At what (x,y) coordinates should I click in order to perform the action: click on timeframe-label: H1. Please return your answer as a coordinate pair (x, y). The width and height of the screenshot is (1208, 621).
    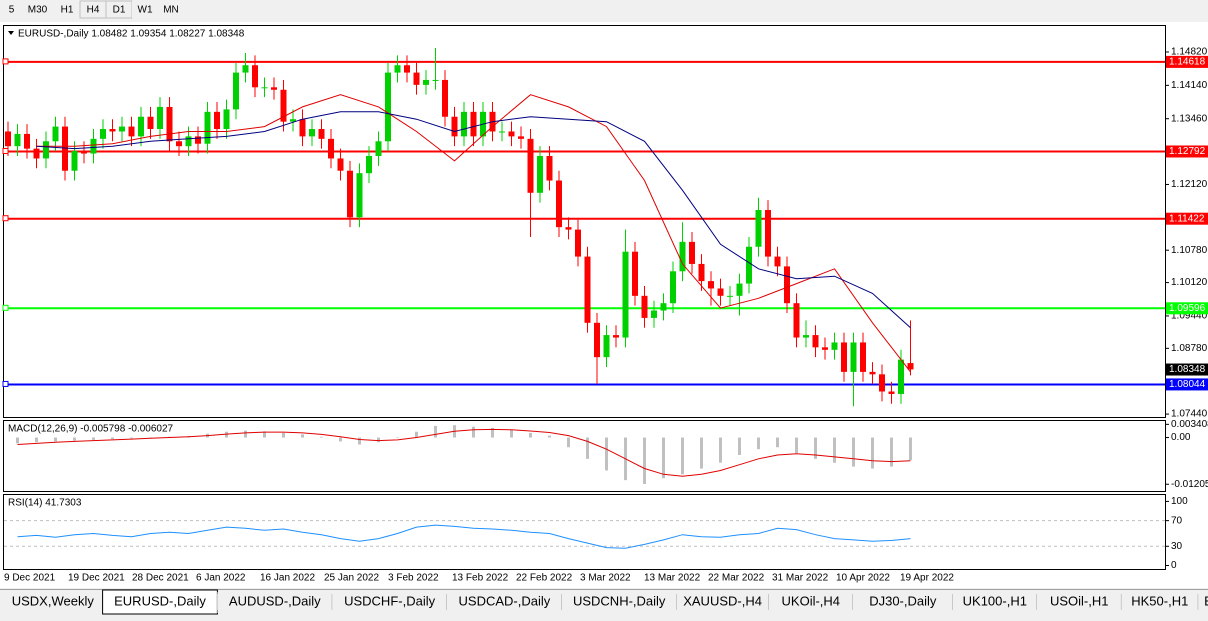
    Looking at the image, I should click on (67, 10).